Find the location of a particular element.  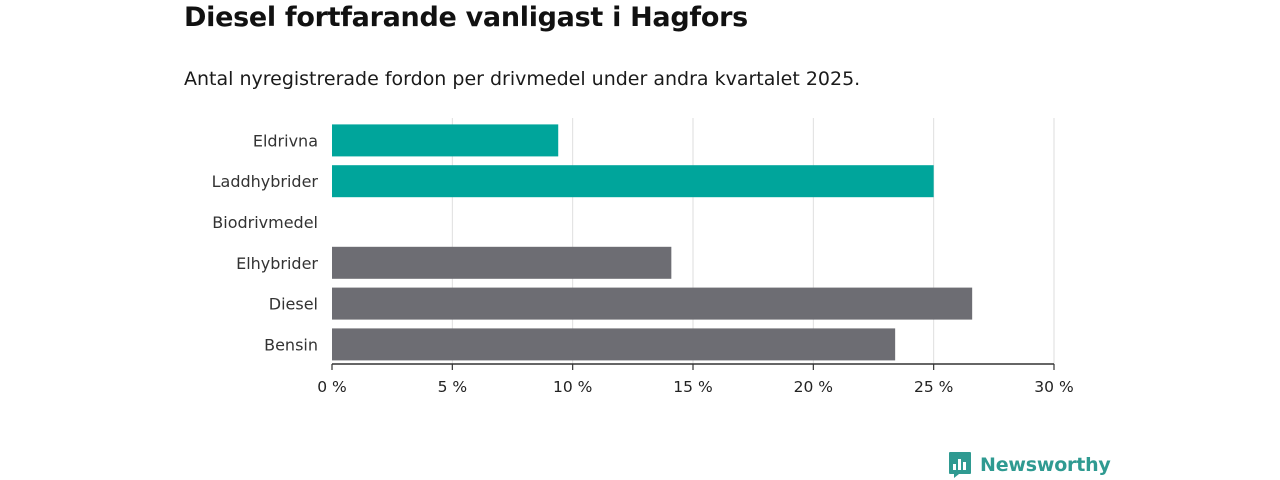

x-tick-label: 5 % is located at coordinates (453, 387).